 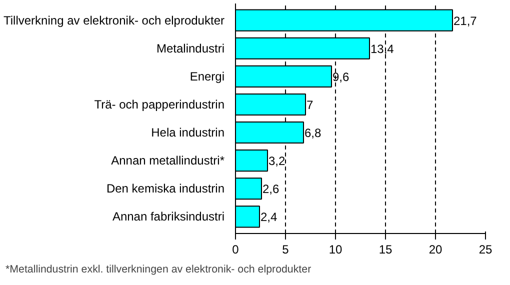 What do you see at coordinates (159, 104) in the screenshot?
I see `y-tick-label: Trä- och papperindustrin` at bounding box center [159, 104].